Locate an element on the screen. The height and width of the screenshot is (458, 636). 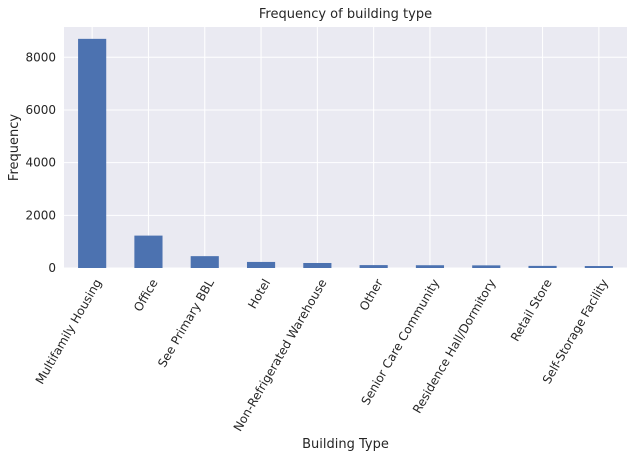
y-tick-labels: 0 2000 4000 6000 8000 is located at coordinates (40, 162).